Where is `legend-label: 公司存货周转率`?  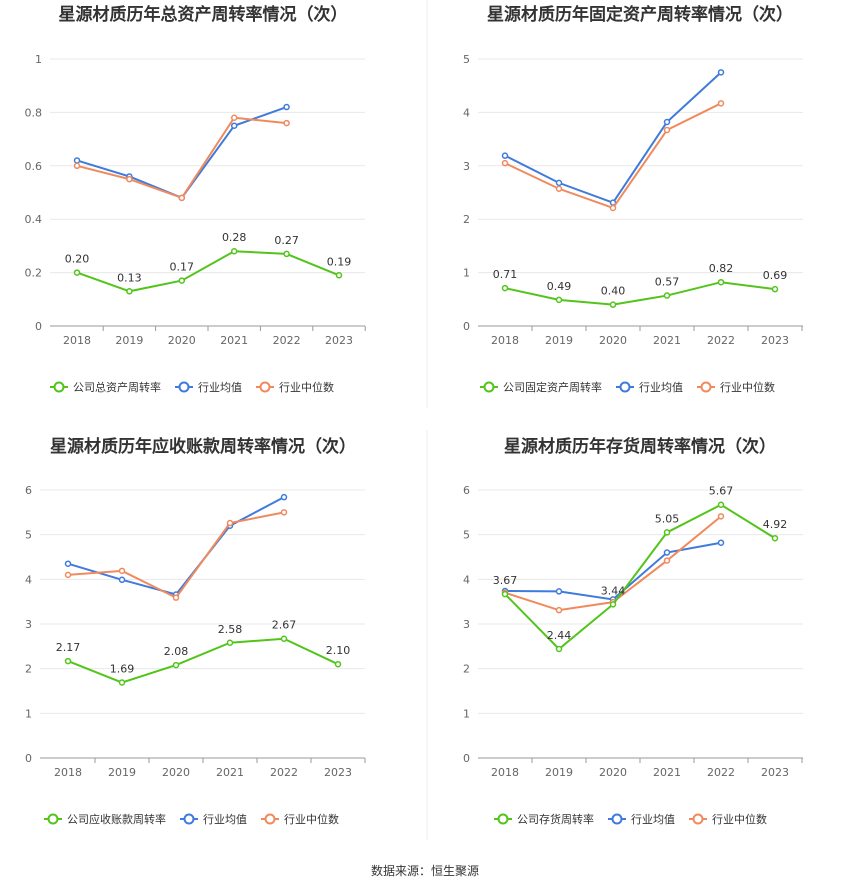
legend-label: 公司存货周转率 is located at coordinates (555, 819).